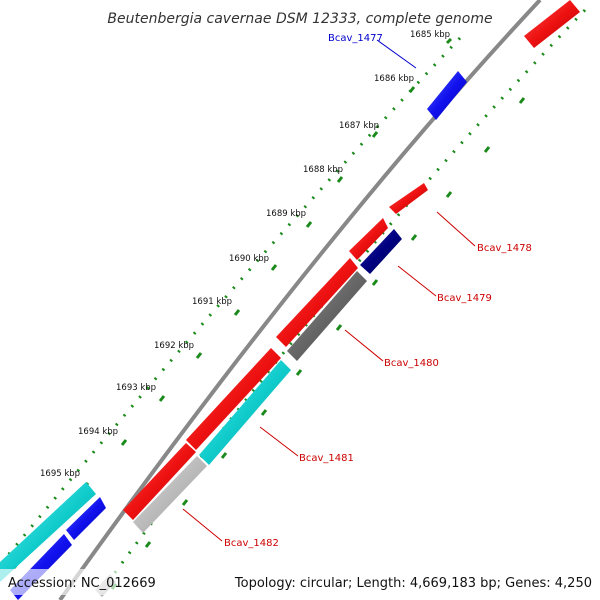 Image resolution: width=600 pixels, height=600 pixels. I want to click on footer-backdrop, so click(300, 582).